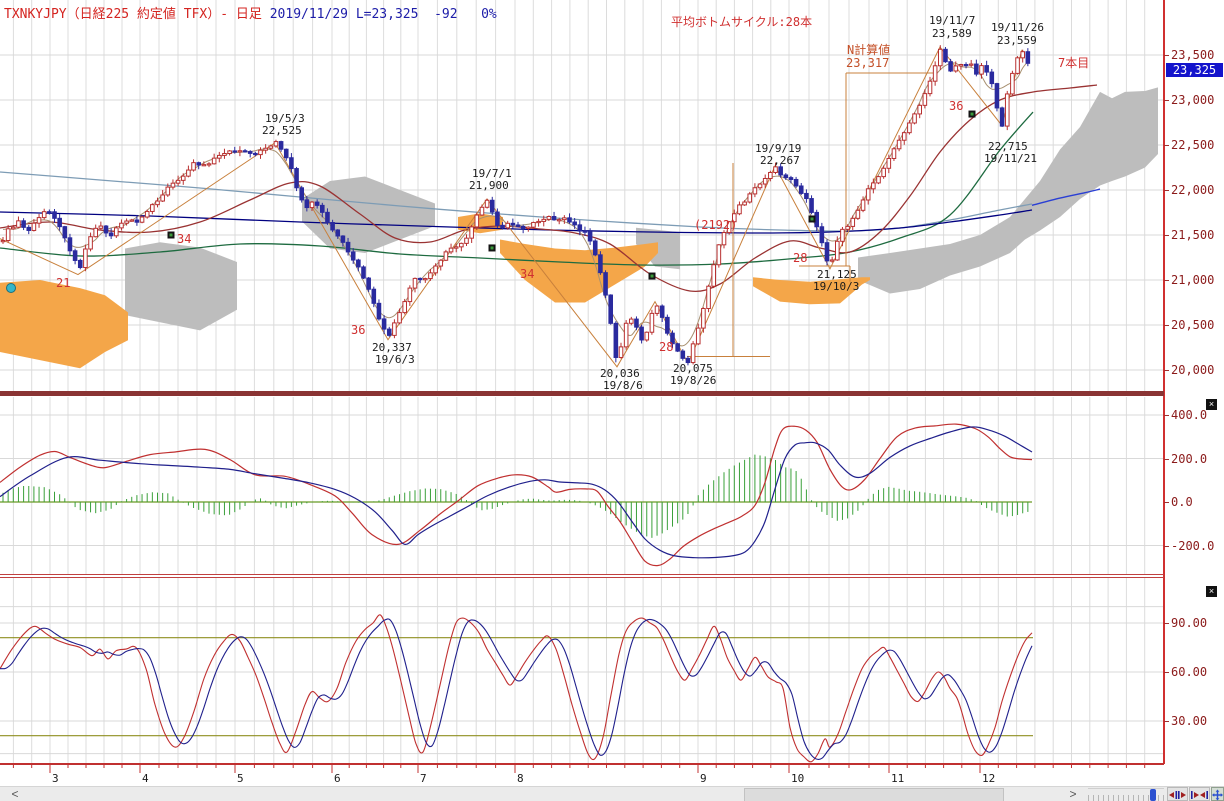  What do you see at coordinates (1193, 100) in the screenshot?
I see `y-axis-label: 23,000` at bounding box center [1193, 100].